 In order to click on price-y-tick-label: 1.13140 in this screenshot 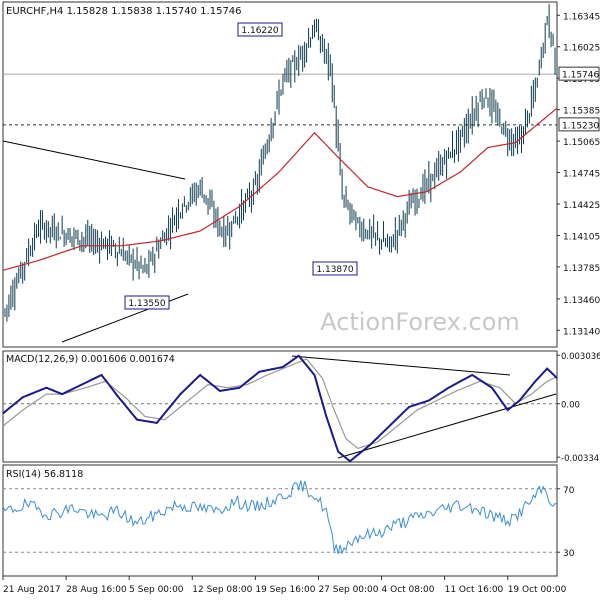, I will do `click(581, 332)`.